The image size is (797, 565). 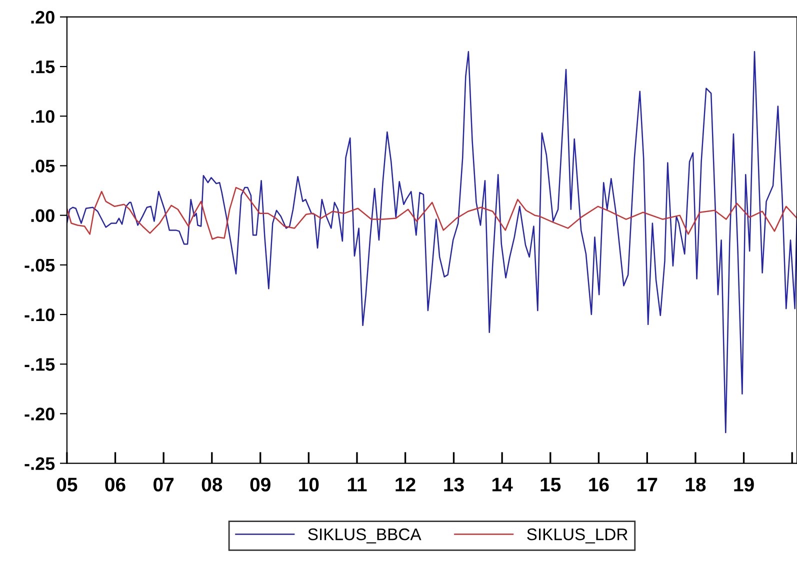 What do you see at coordinates (42, 17) in the screenshot?
I see `y-tick-label: .20` at bounding box center [42, 17].